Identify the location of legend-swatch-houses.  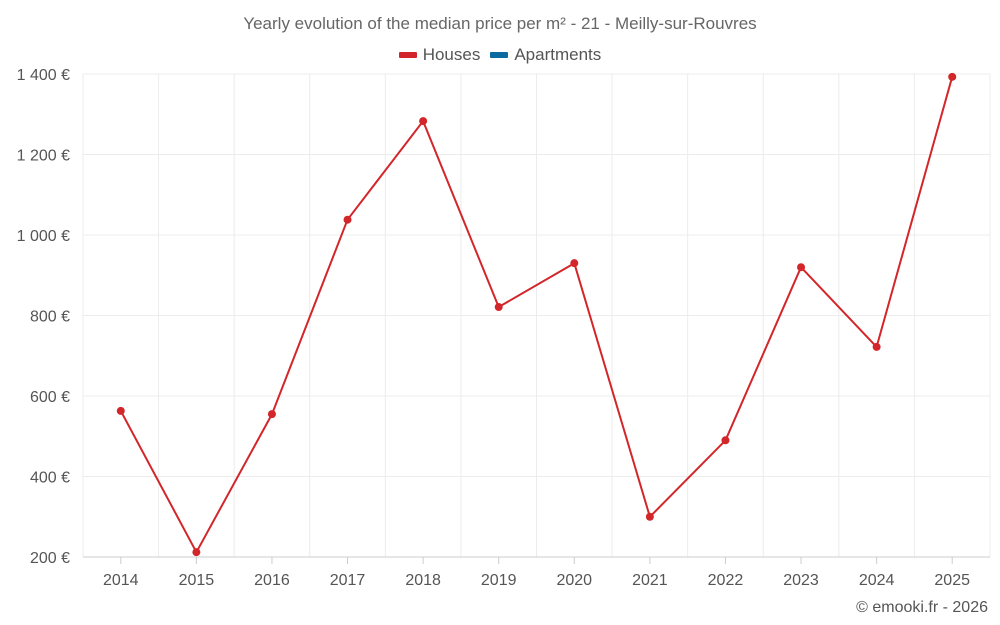
(407, 55).